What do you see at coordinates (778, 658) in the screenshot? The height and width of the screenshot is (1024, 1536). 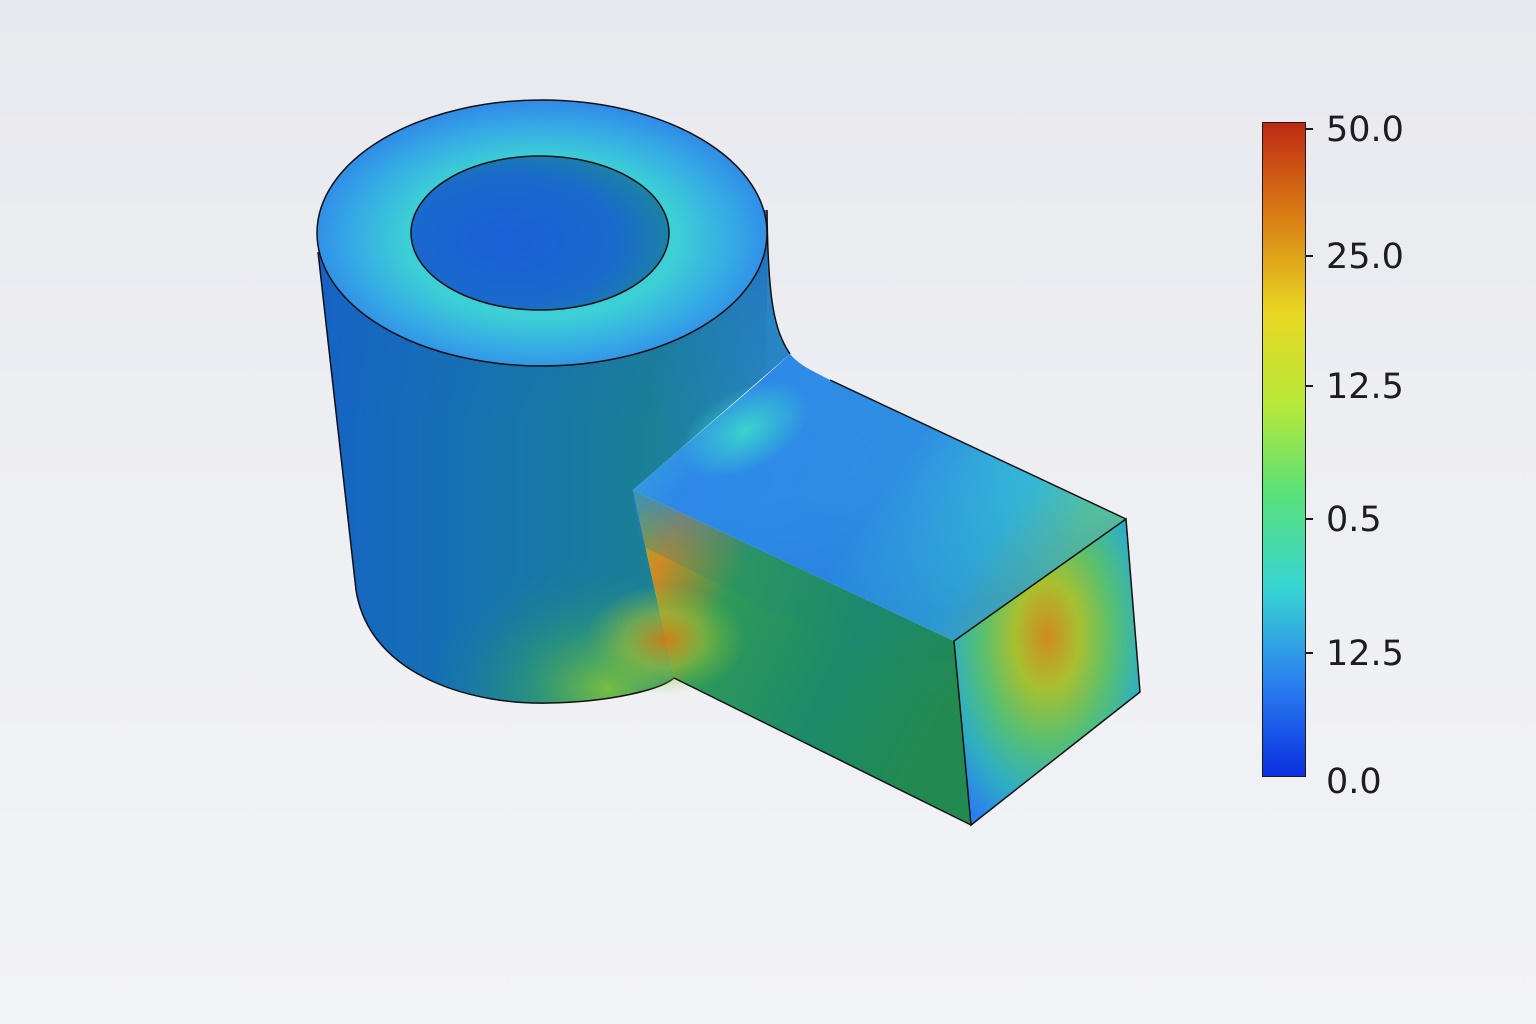 I see `arm-side-face` at bounding box center [778, 658].